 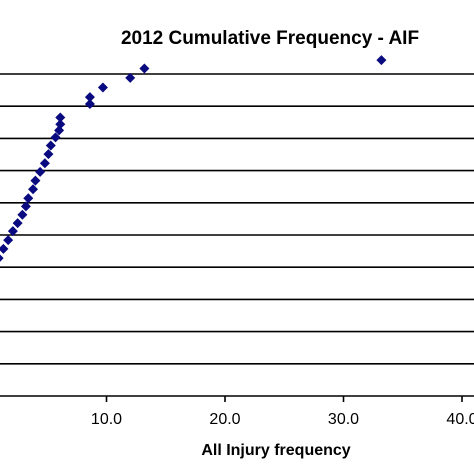 What do you see at coordinates (270, 38) in the screenshot?
I see `chart-title: 2012 Cumulative Frequency - AIF` at bounding box center [270, 38].